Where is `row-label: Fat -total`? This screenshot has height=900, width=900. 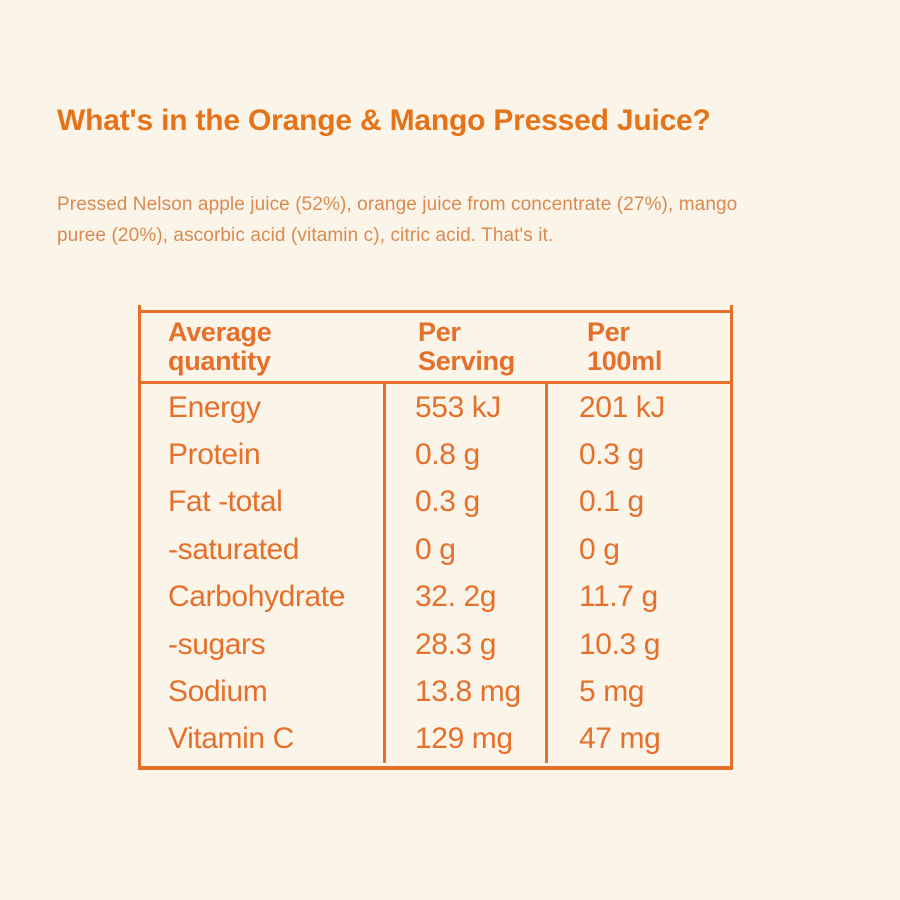 row-label: Fat -total is located at coordinates (225, 502).